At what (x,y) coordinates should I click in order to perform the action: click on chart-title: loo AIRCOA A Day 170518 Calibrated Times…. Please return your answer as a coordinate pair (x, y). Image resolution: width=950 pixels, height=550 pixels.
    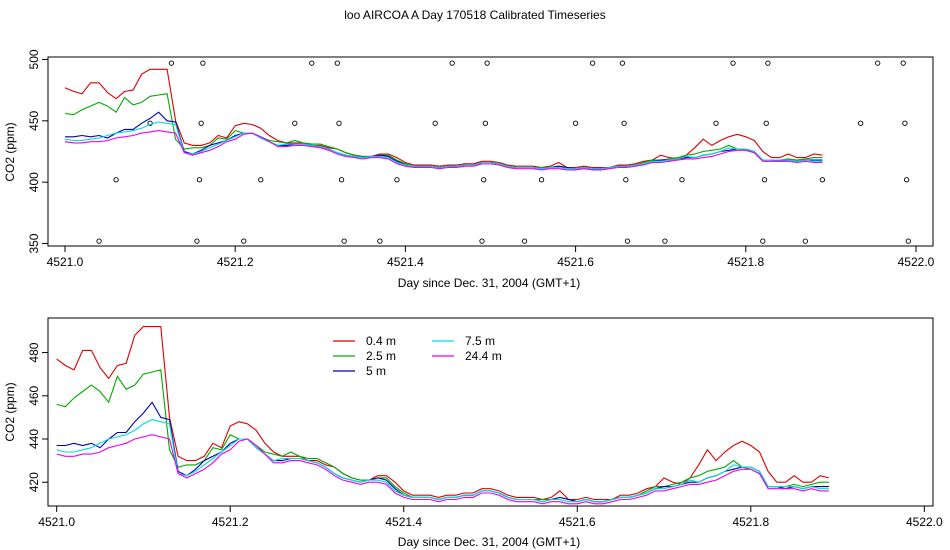
    Looking at the image, I should click on (475, 15).